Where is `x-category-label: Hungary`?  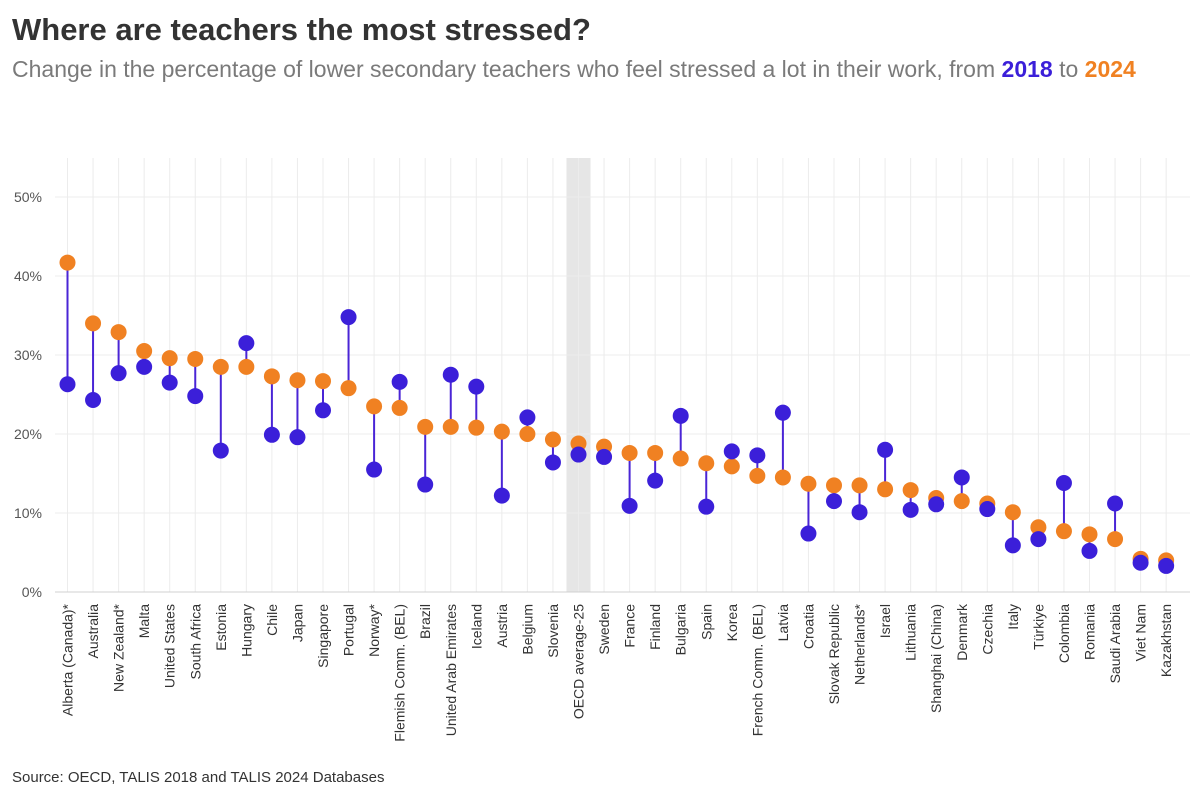 x-category-label: Hungary is located at coordinates (246, 630).